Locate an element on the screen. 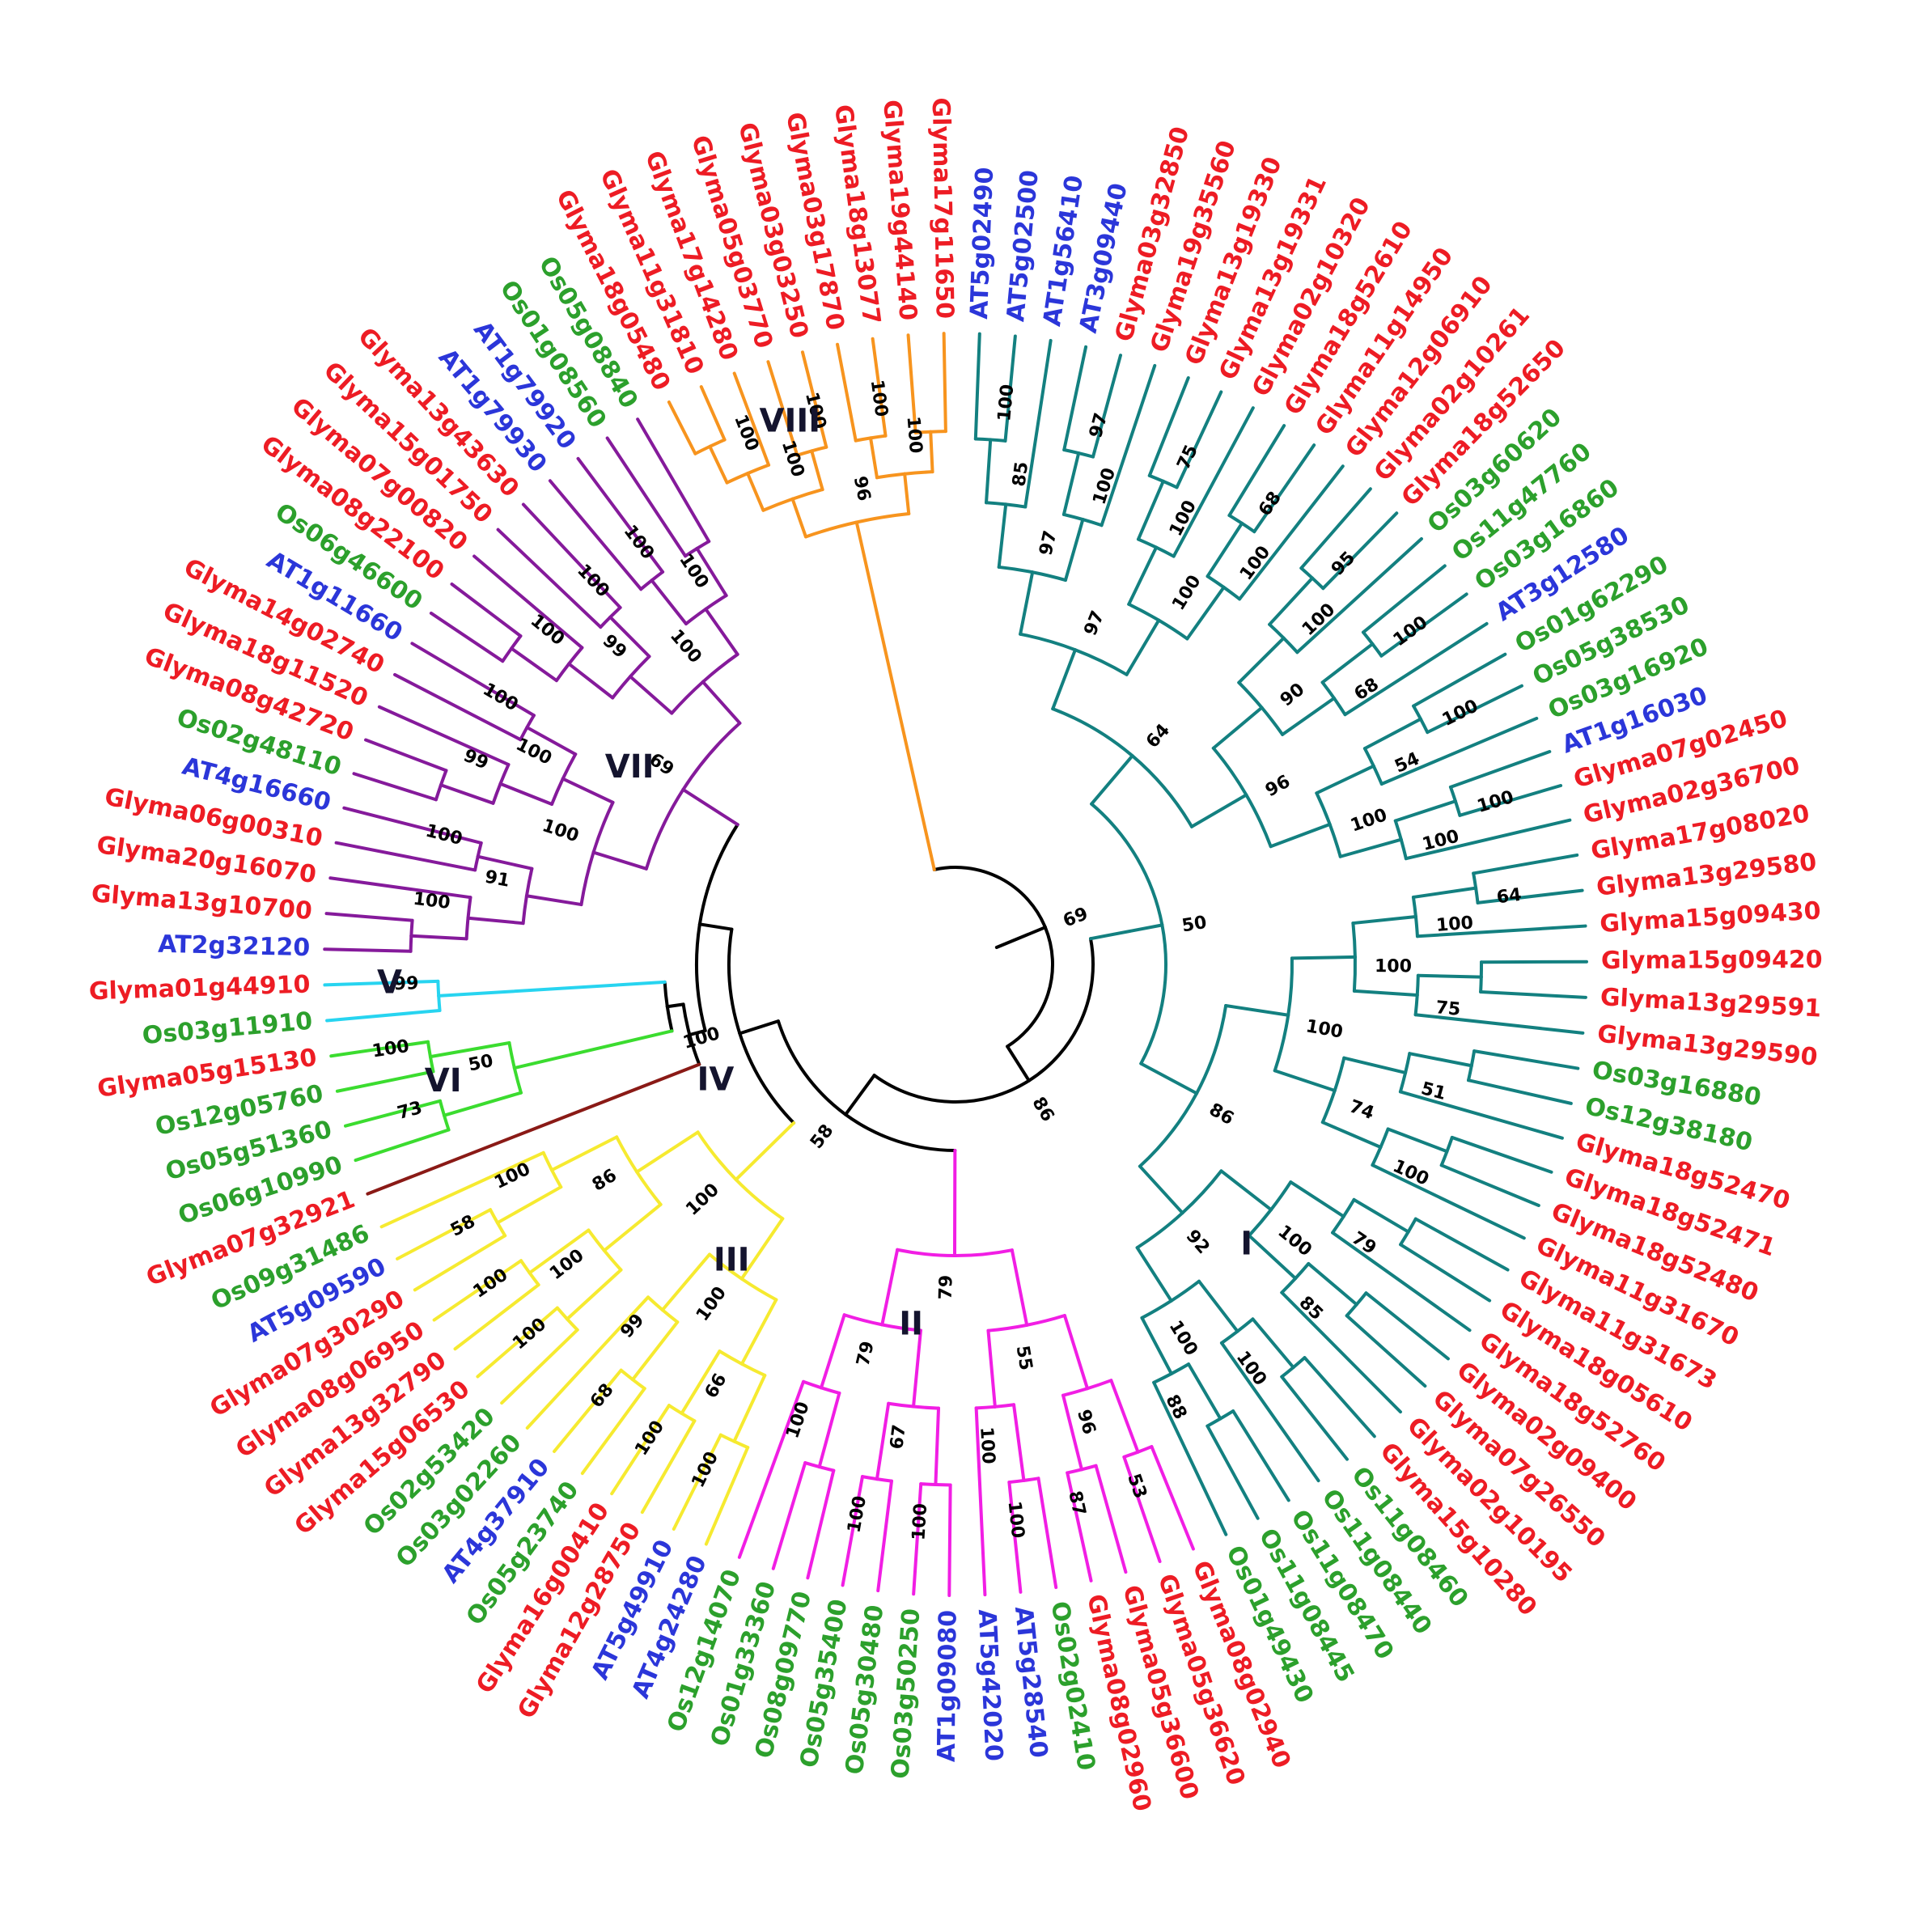  bootstrap-value: 68 is located at coordinates (1367, 689).